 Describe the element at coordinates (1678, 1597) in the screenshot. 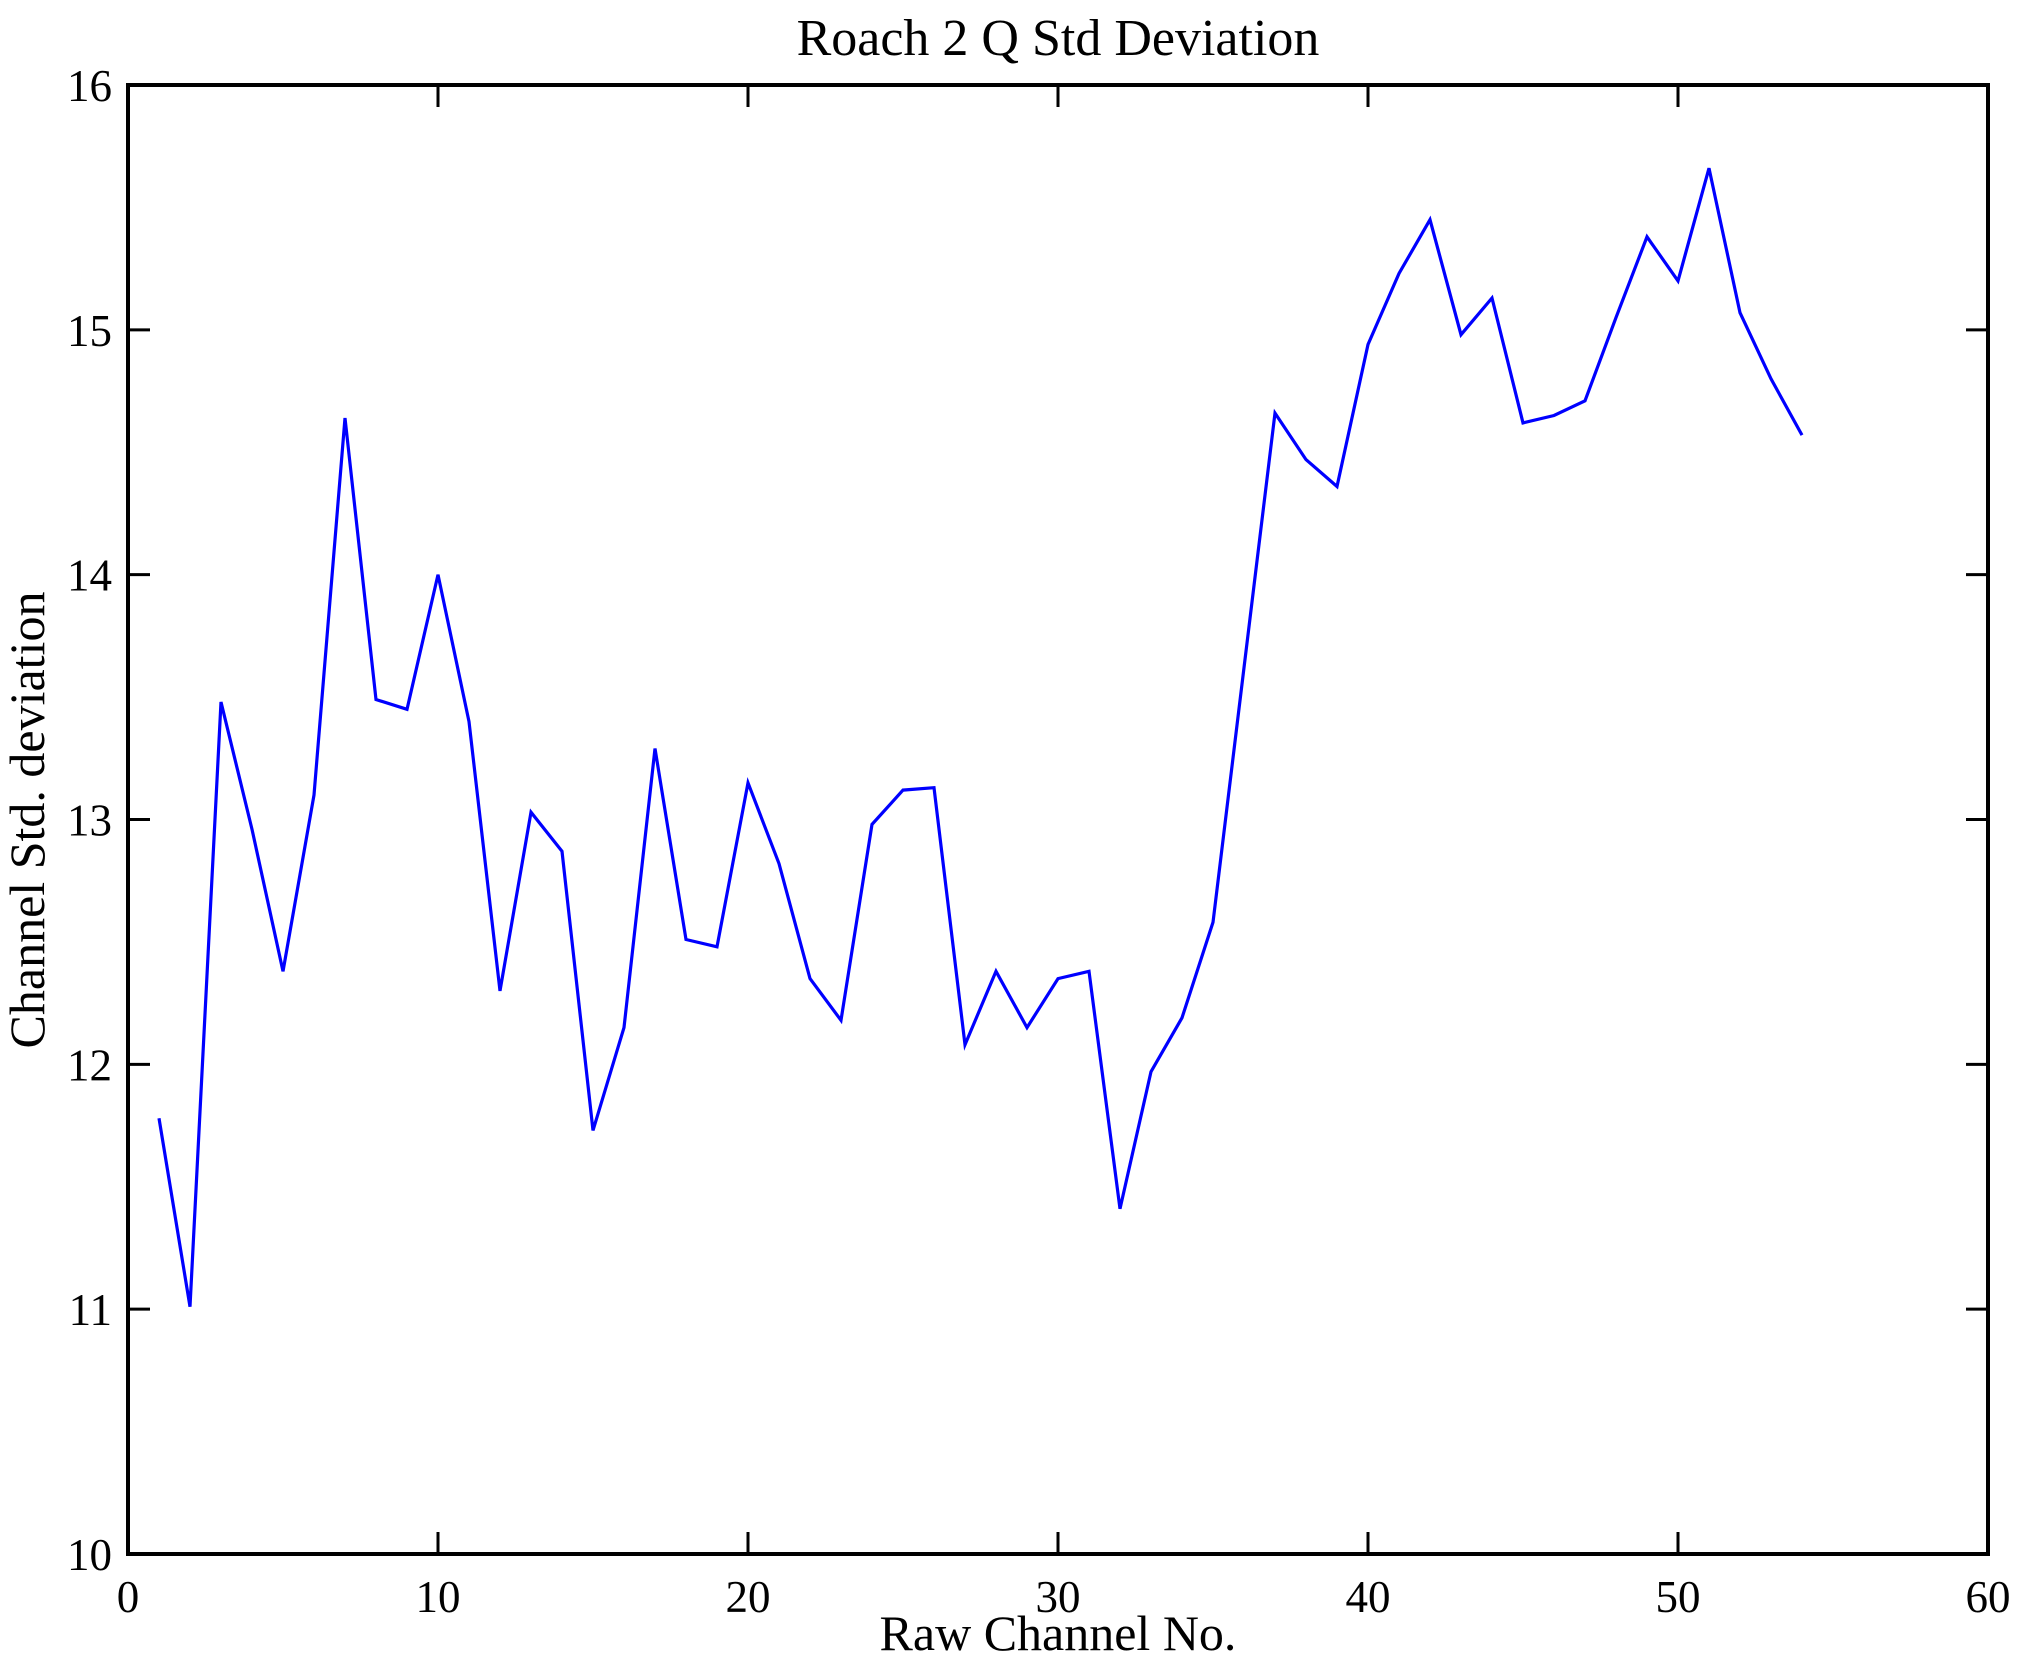

I see `x-tick-label: 50` at that location.